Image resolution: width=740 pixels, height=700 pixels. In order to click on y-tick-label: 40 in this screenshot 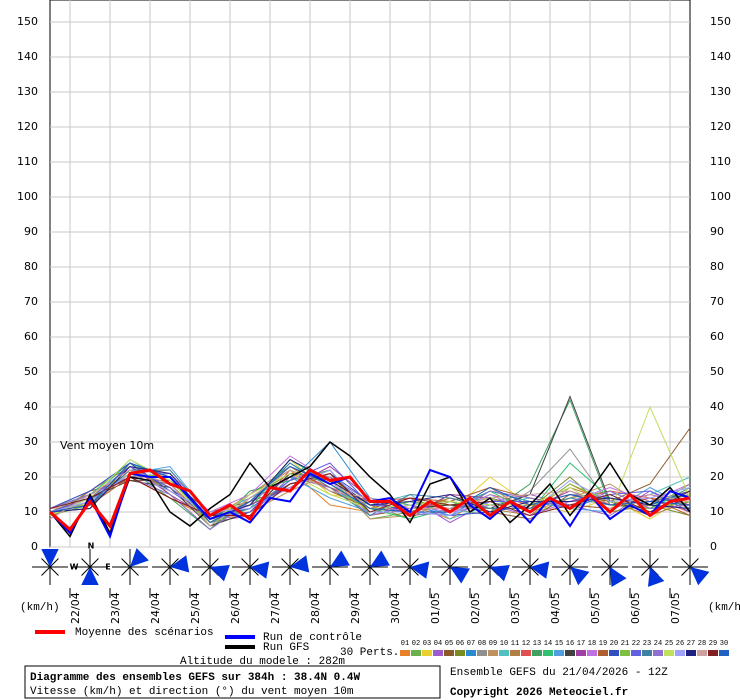, I will do `click(31, 406)`.